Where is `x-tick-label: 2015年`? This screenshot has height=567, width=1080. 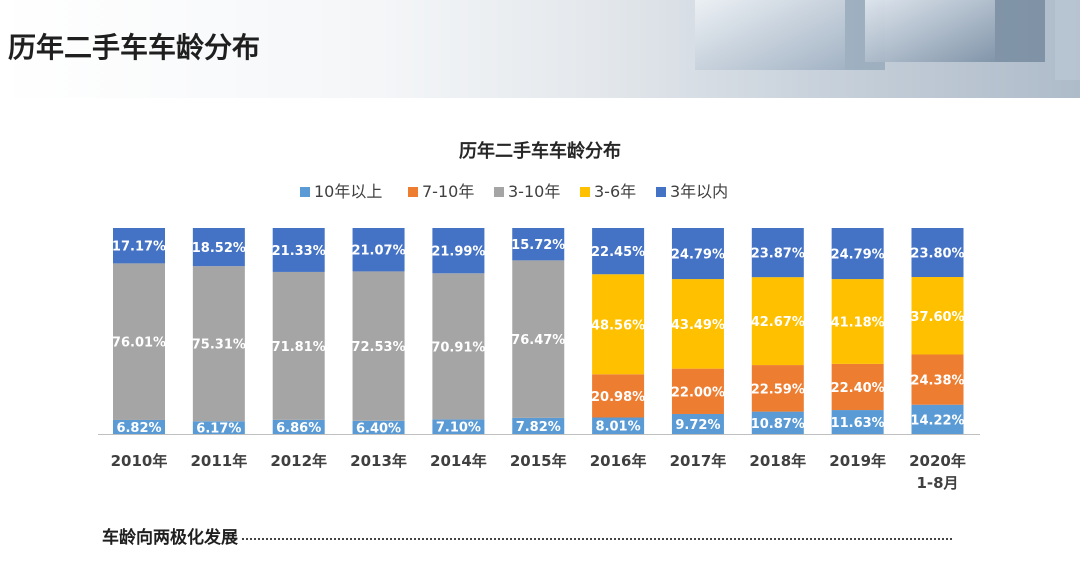
x-tick-label: 2015年 is located at coordinates (538, 461).